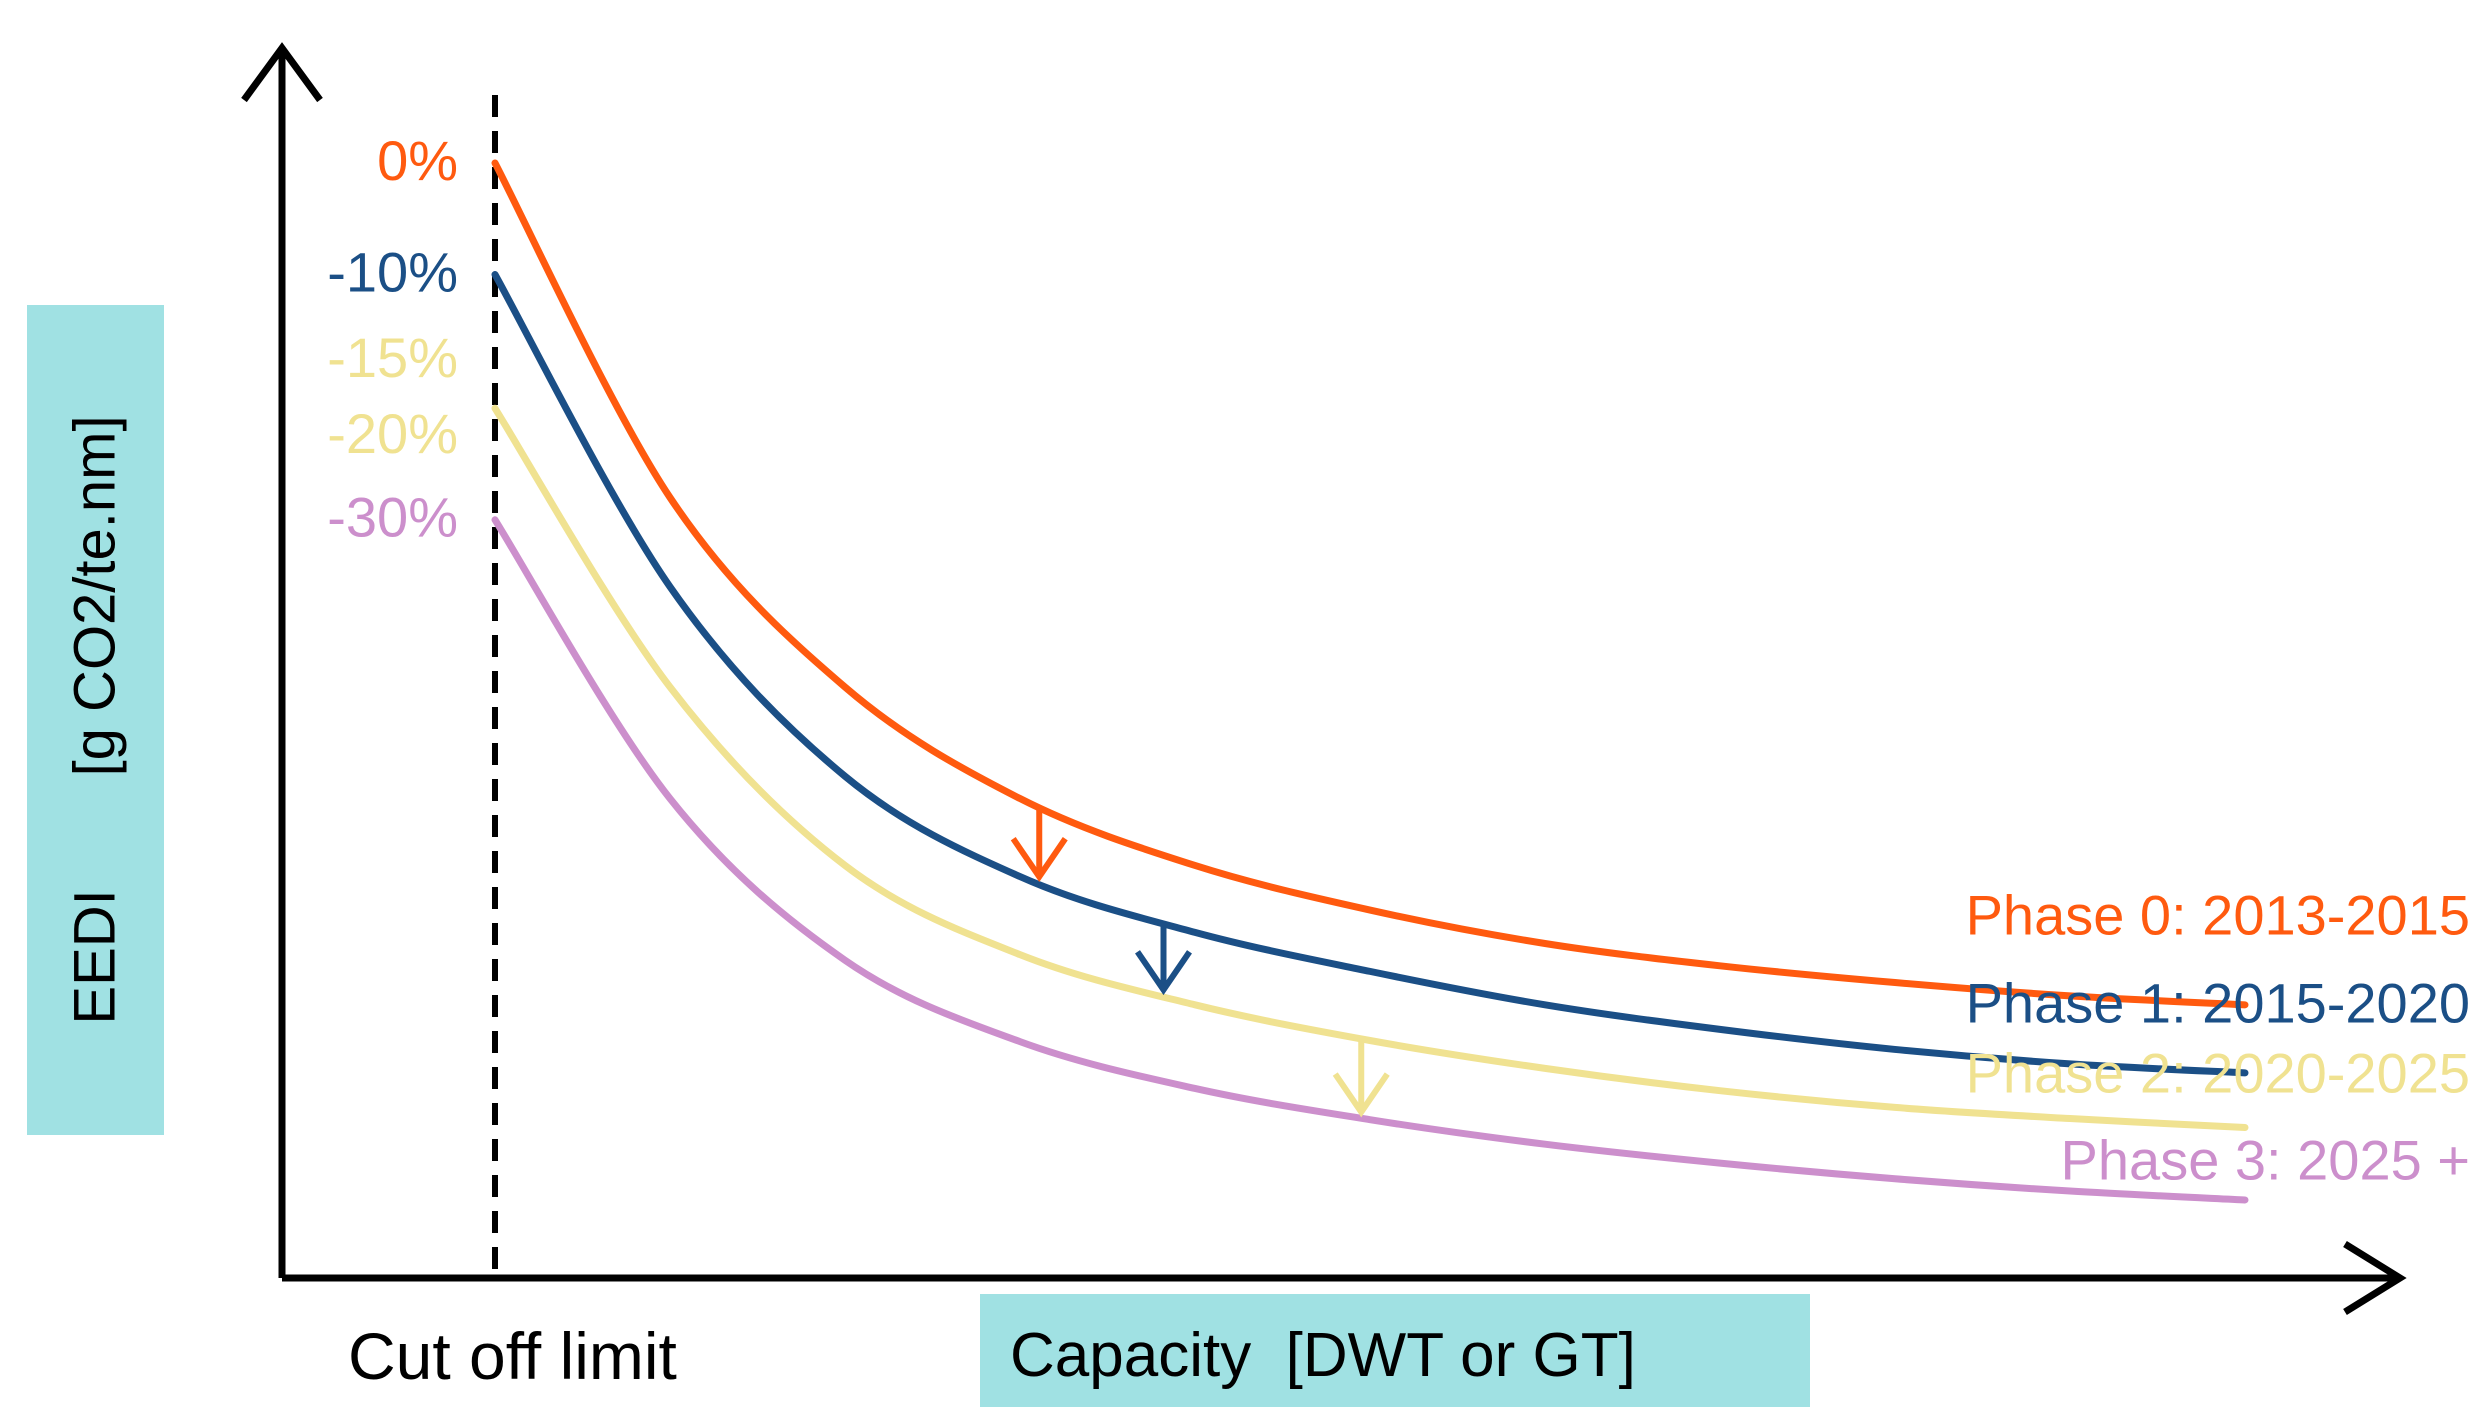 This screenshot has width=2490, height=1423. What do you see at coordinates (282, 72) in the screenshot?
I see `y-axis-arrowhead` at bounding box center [282, 72].